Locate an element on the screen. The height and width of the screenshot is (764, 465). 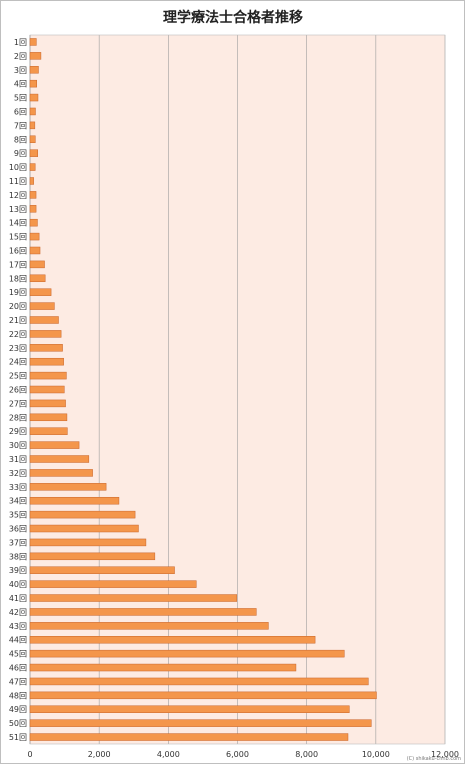
category-label: 32回 is located at coordinates (18, 473).